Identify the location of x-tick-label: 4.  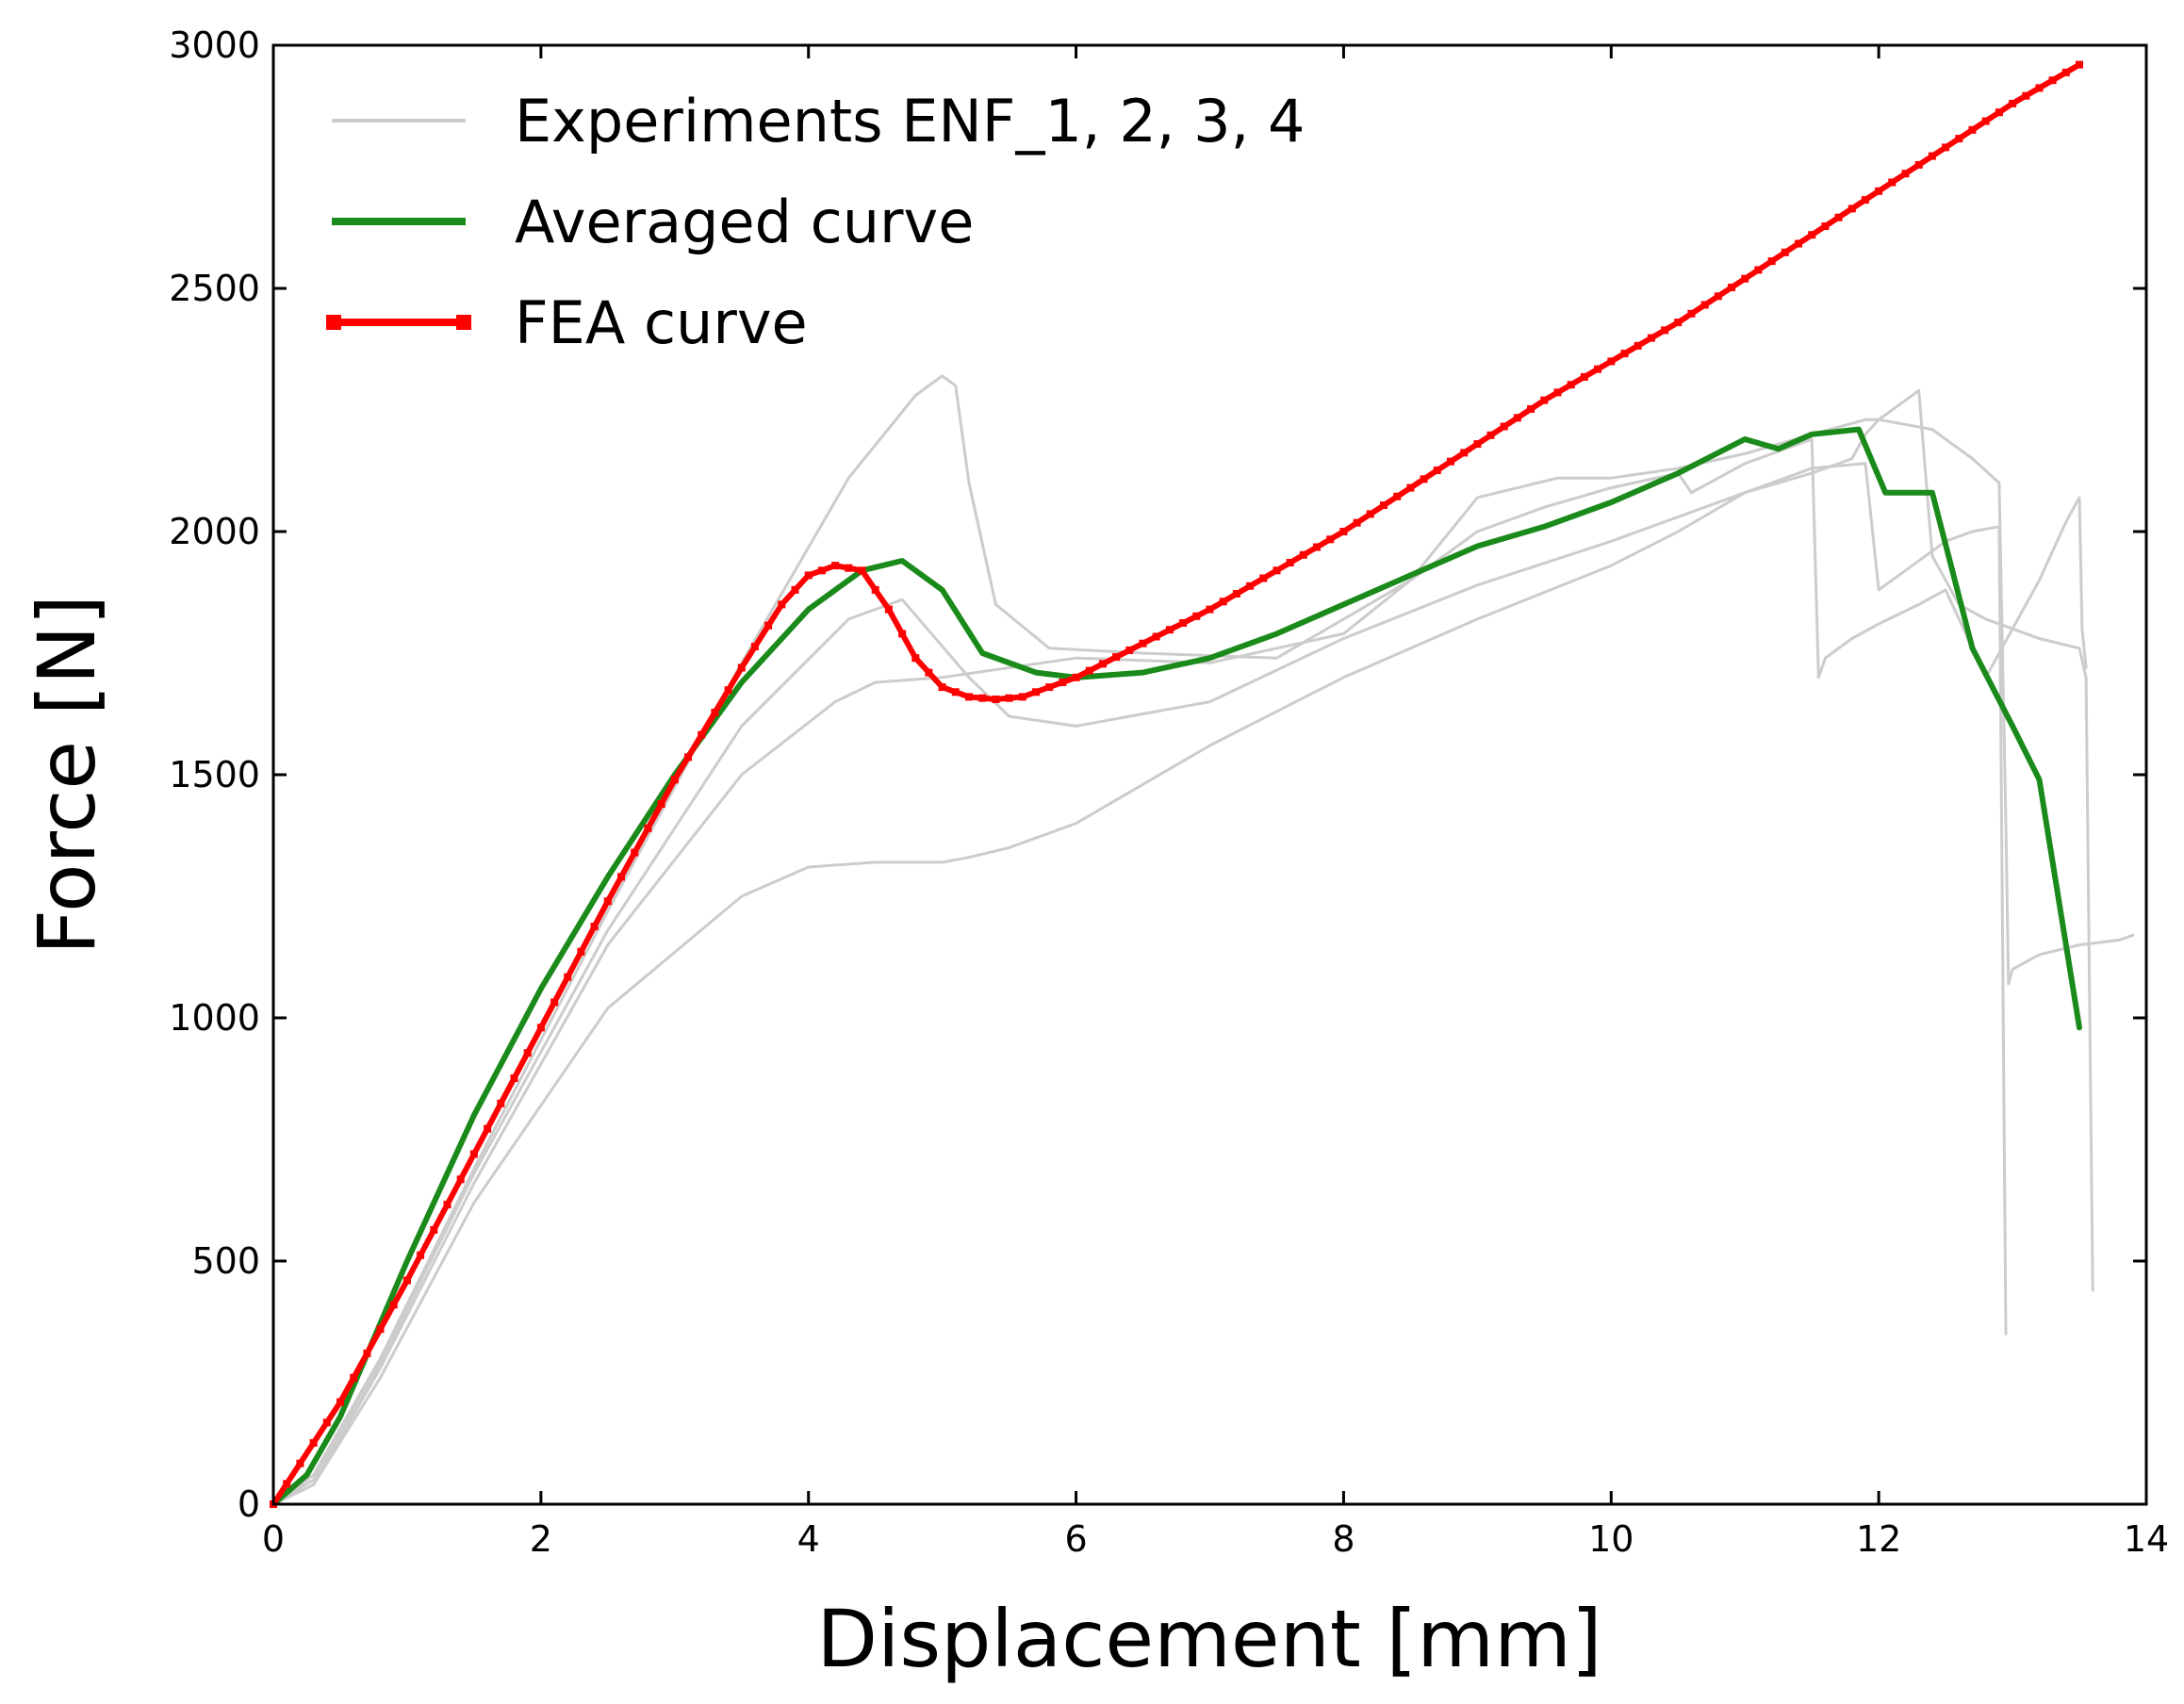
(808, 1539).